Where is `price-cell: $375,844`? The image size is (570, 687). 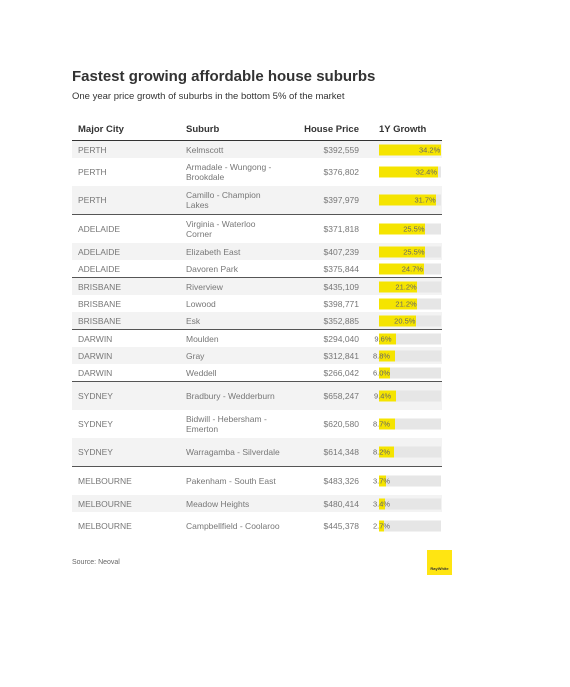 price-cell: $375,844 is located at coordinates (341, 268).